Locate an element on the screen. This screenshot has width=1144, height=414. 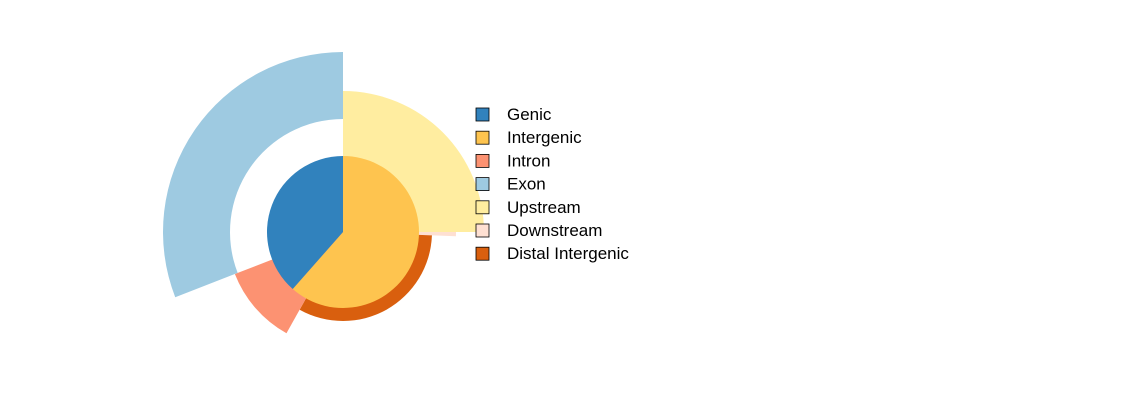
sector-exon is located at coordinates (253, 175).